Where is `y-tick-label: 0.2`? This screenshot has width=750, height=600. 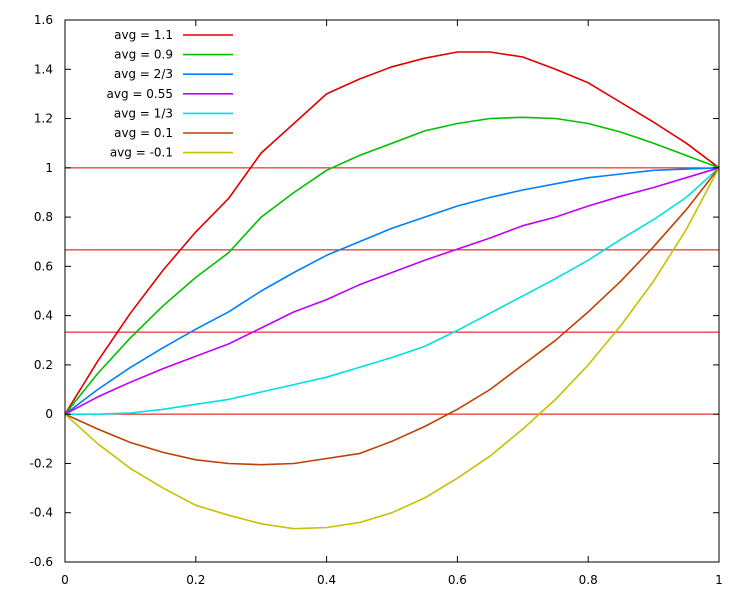
y-tick-label: 0.2 is located at coordinates (43, 365).